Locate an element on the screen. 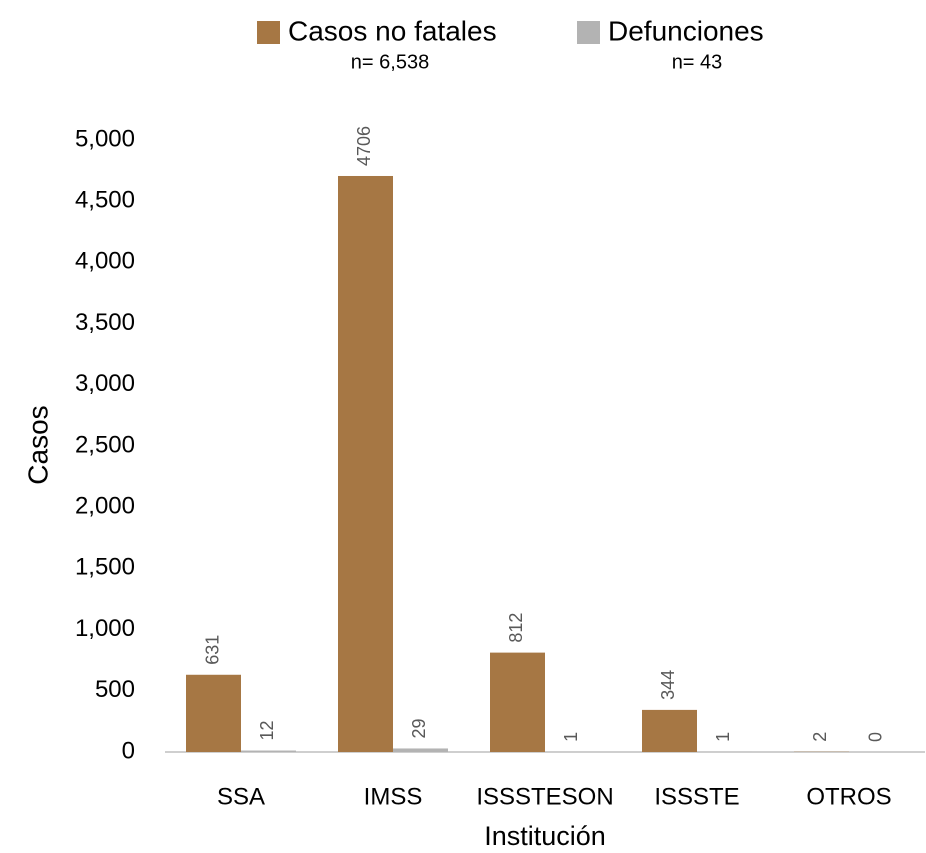  y-tick-label: 1,000 is located at coordinates (105, 628).